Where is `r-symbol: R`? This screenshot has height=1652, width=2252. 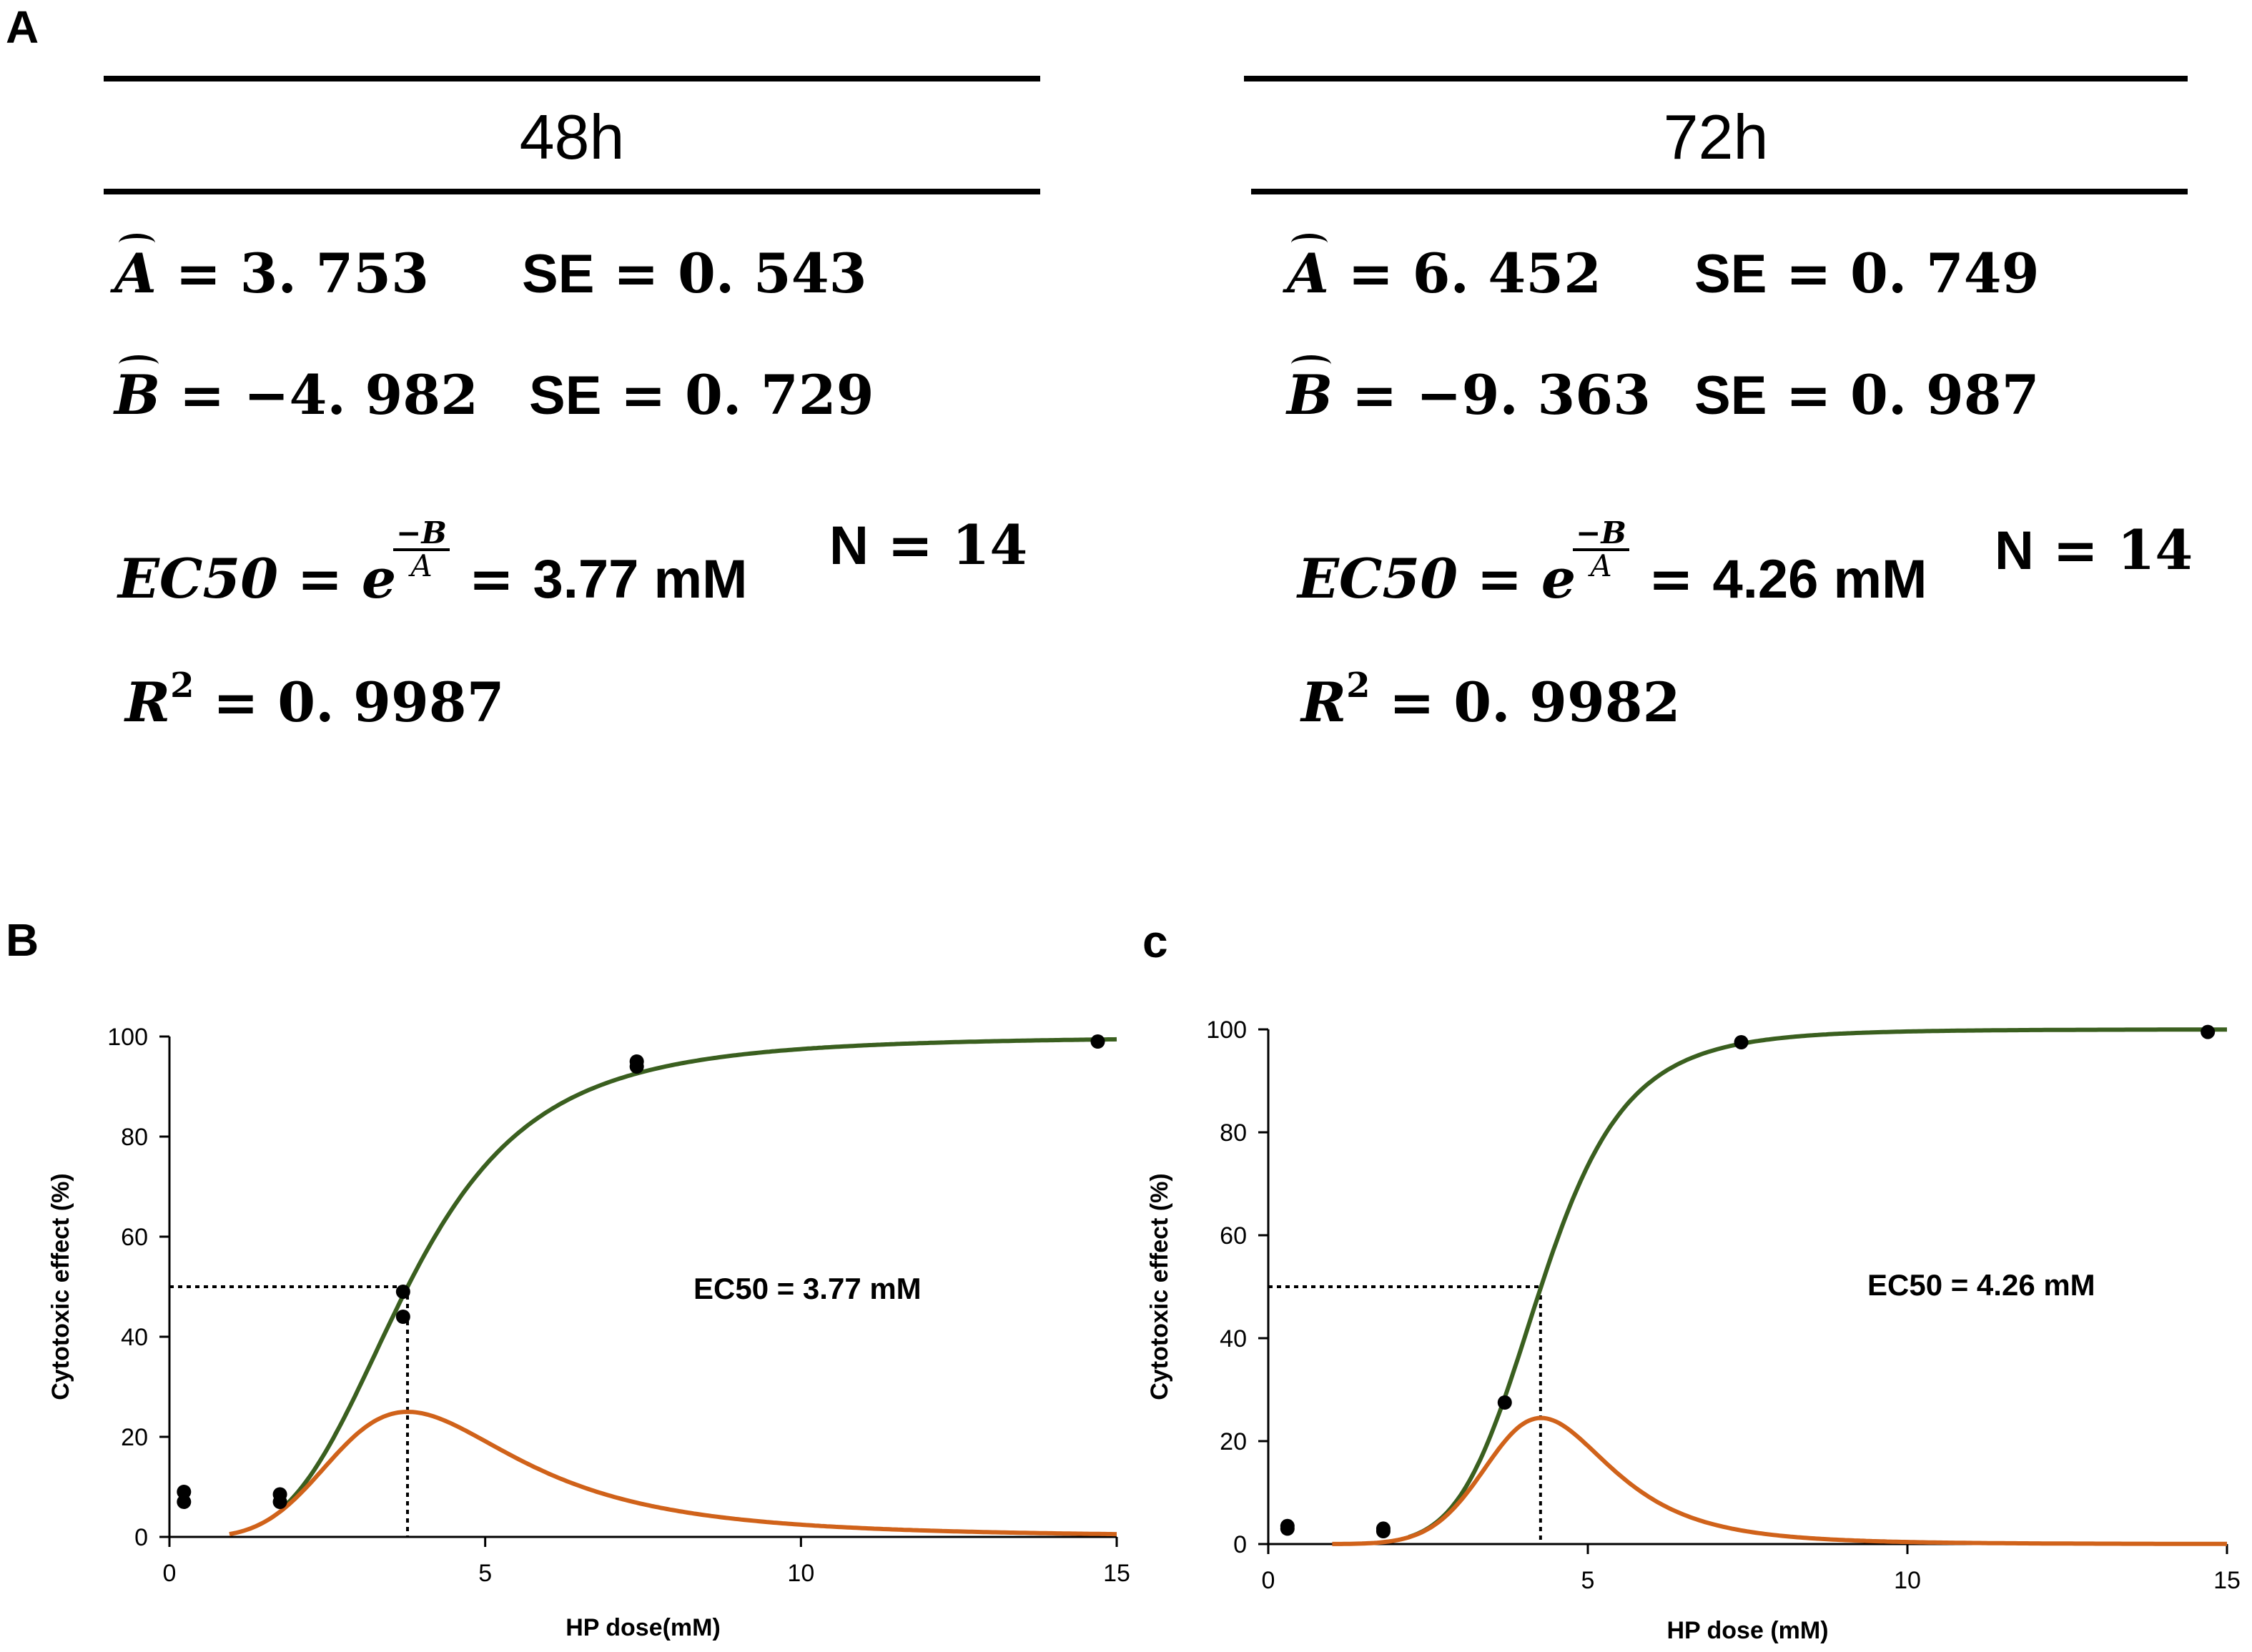 r-symbol: R is located at coordinates (148, 703).